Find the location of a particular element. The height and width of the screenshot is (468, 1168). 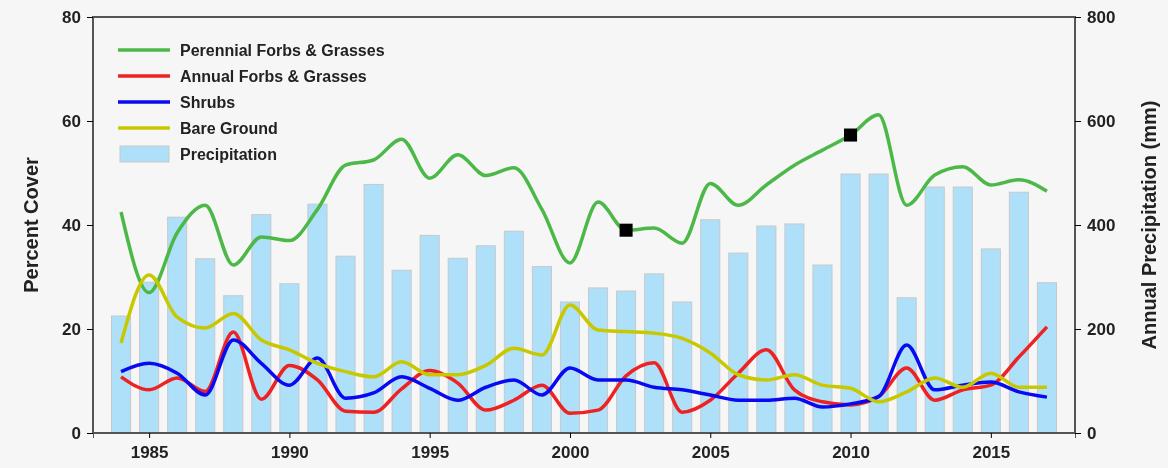

line-series is located at coordinates (584, 373).